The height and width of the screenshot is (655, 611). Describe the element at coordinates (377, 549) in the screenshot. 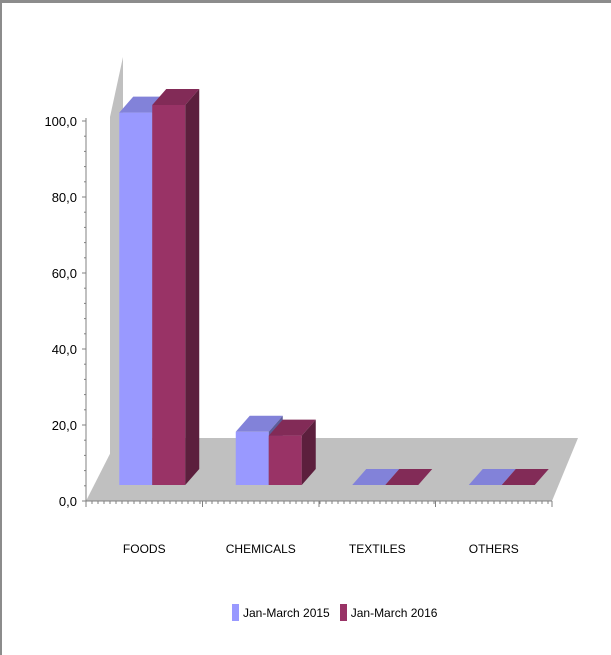

I see `x-category-label: TEXTILES` at that location.